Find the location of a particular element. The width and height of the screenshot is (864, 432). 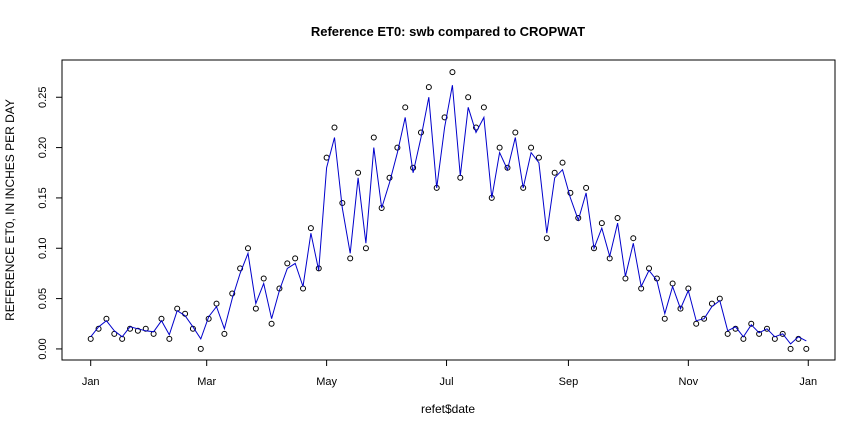

x-tick-label: Nov is located at coordinates (689, 382).